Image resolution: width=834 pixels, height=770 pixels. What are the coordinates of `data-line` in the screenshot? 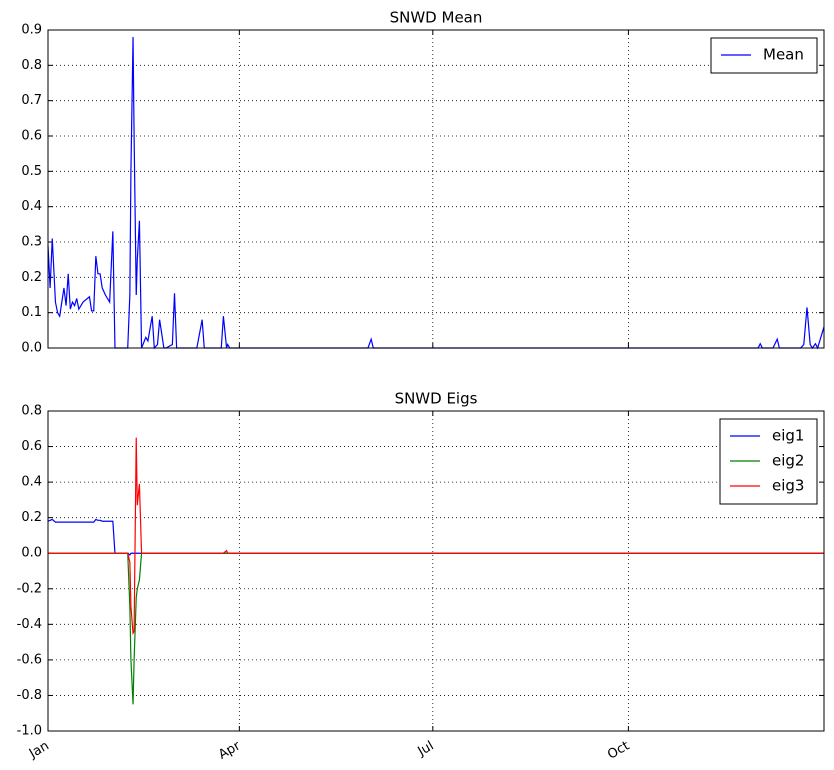 It's located at (435, 537).